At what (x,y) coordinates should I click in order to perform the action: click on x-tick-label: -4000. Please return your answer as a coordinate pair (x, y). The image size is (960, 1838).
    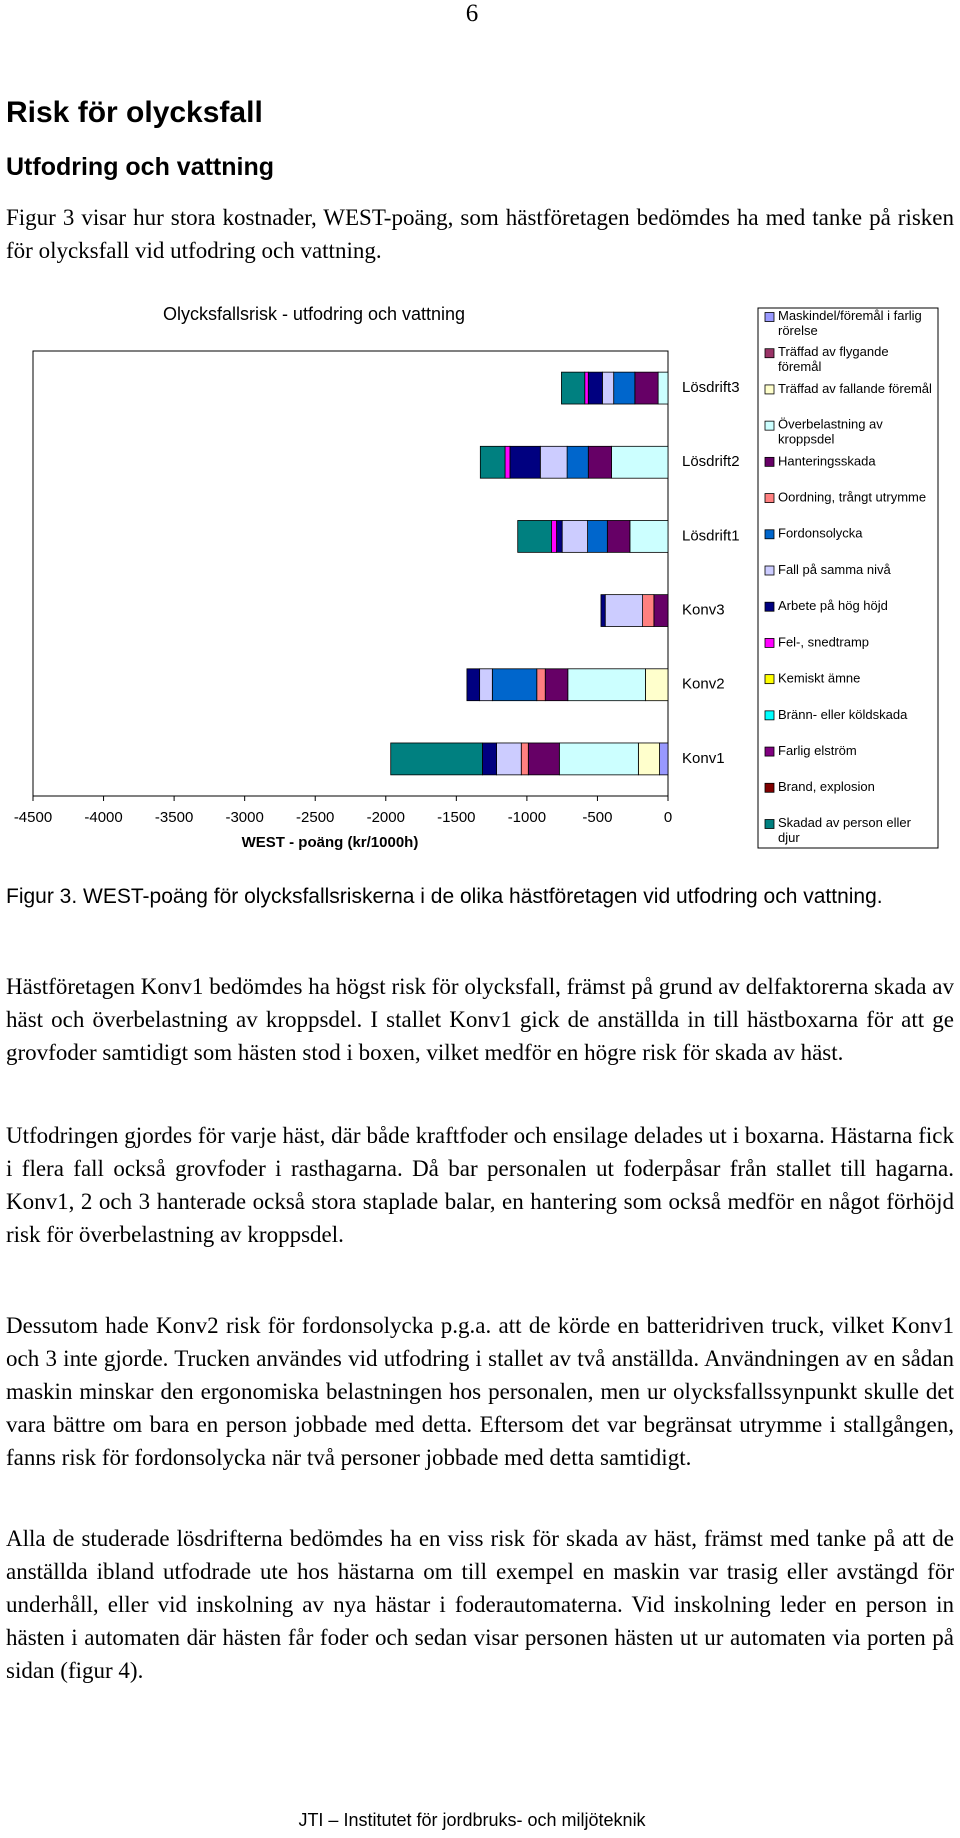
    Looking at the image, I should click on (103, 817).